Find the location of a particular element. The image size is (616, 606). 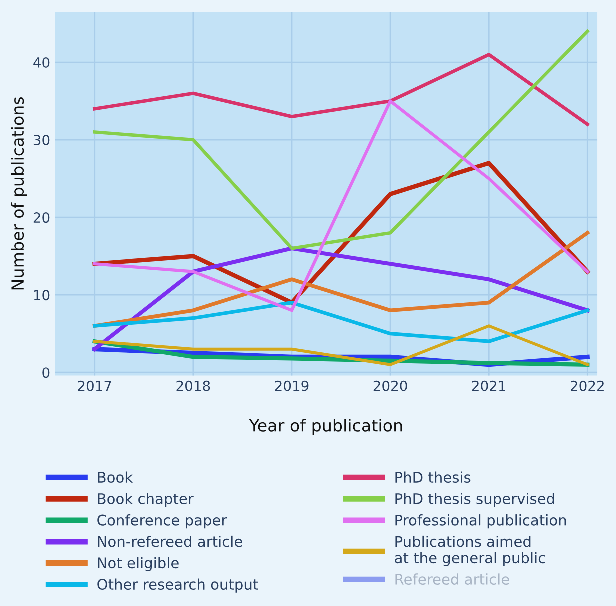

legend-label: Conference paper is located at coordinates (163, 521).